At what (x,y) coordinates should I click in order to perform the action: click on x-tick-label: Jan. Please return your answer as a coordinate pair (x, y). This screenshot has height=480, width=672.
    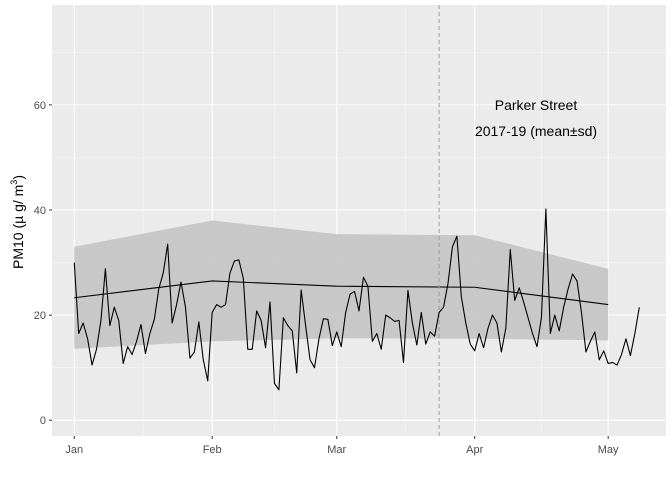
    Looking at the image, I should click on (74, 450).